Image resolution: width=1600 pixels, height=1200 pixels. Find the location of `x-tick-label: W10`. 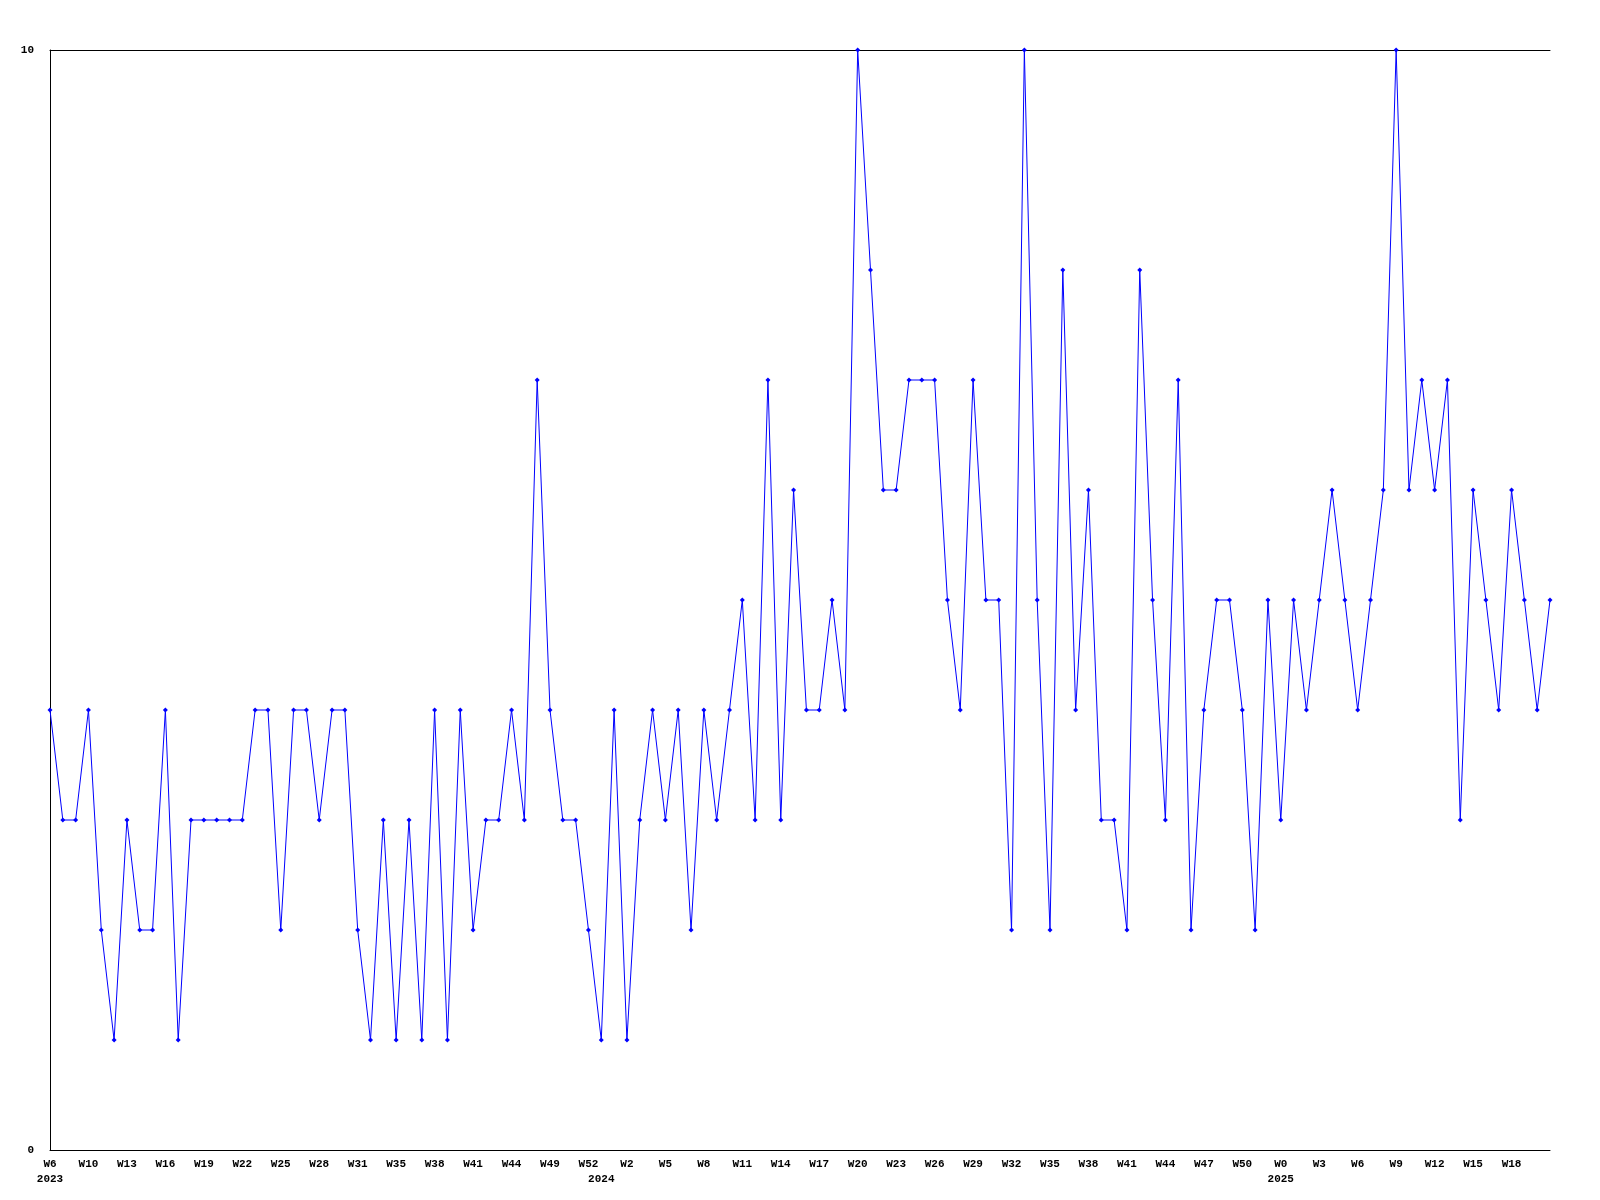

x-tick-label: W10 is located at coordinates (88, 1163).